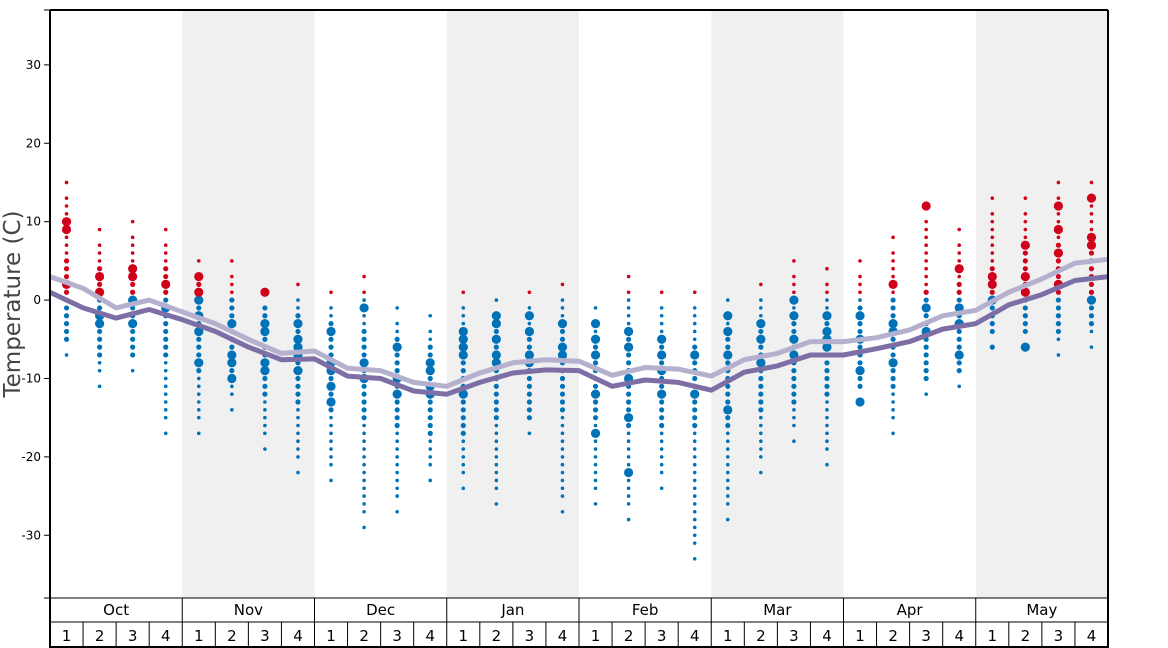 Image resolution: width=1168 pixels, height=648 pixels. Describe the element at coordinates (33, 65) in the screenshot. I see `y-tick-label: 30` at that location.